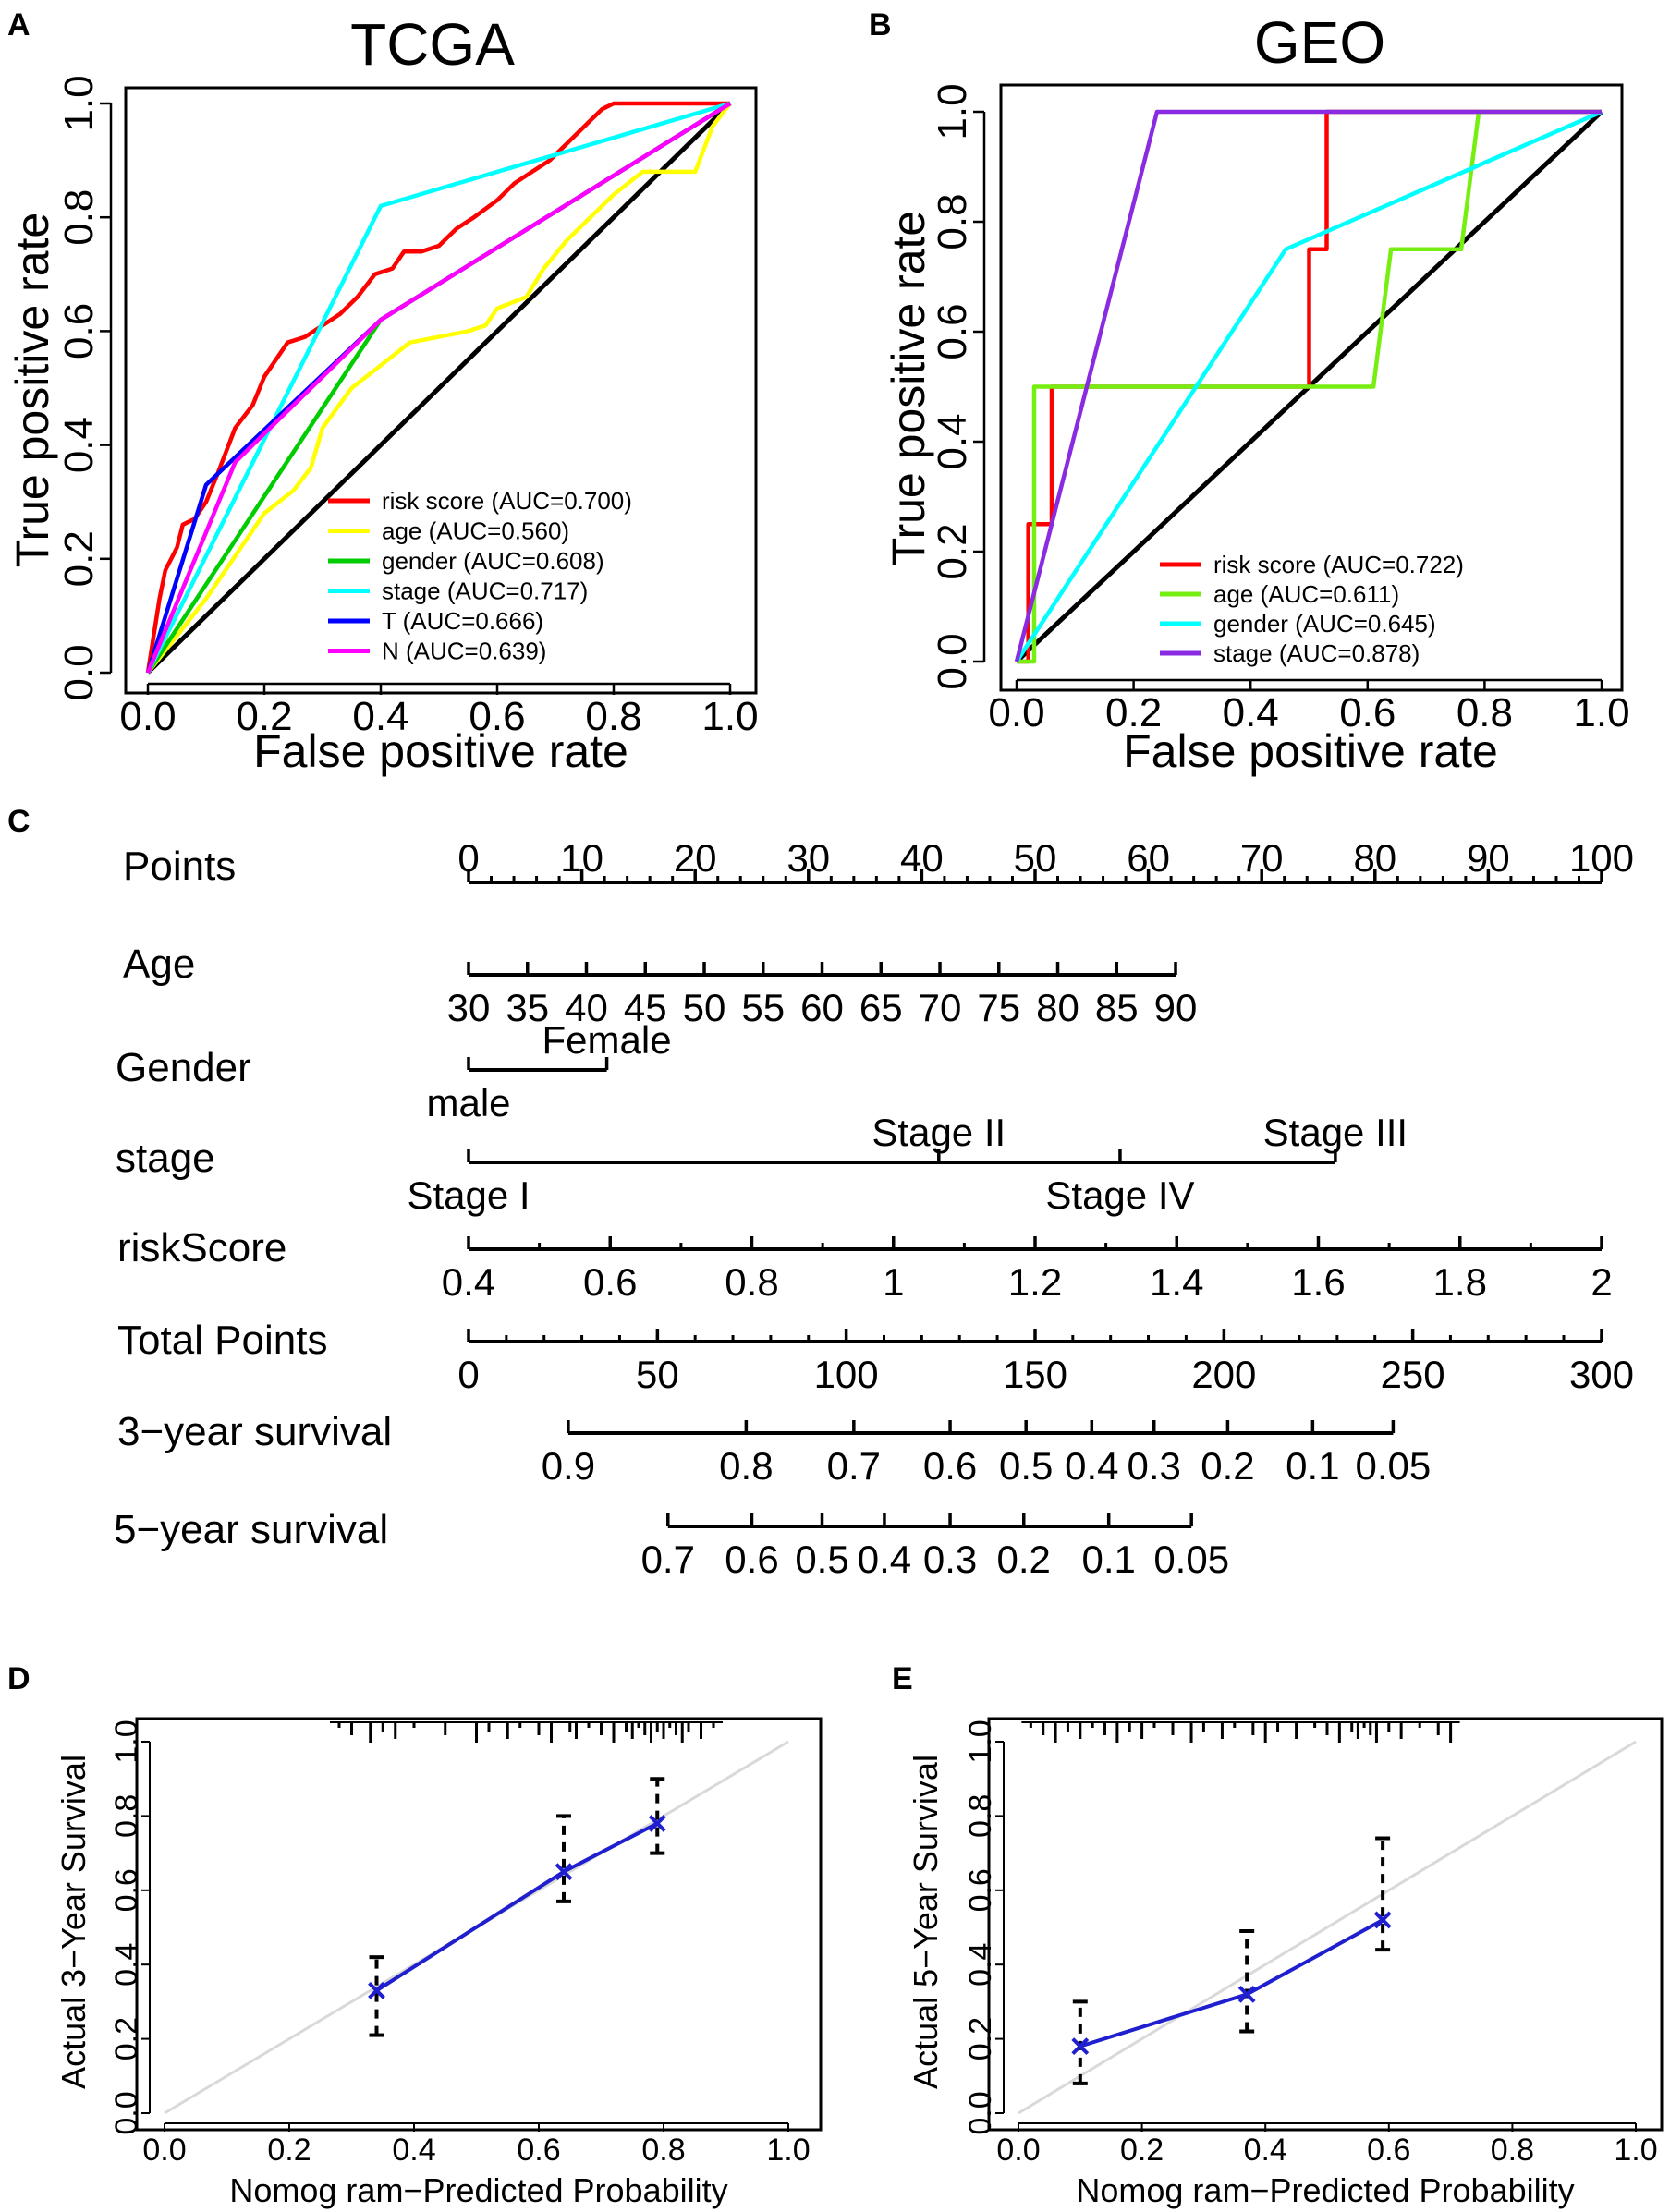 Image resolution: width=1670 pixels, height=2212 pixels. Describe the element at coordinates (1120, 1195) in the screenshot. I see `nomogram-tick-label: Stage IV` at that location.